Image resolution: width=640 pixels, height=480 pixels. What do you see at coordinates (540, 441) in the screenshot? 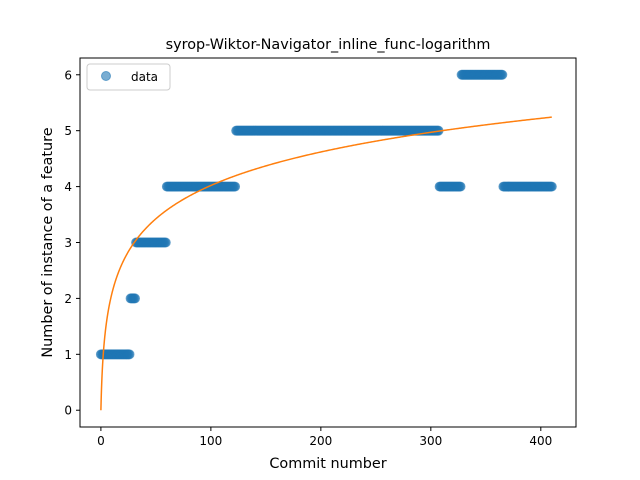
I see `x-tick-label: 400` at bounding box center [540, 441].